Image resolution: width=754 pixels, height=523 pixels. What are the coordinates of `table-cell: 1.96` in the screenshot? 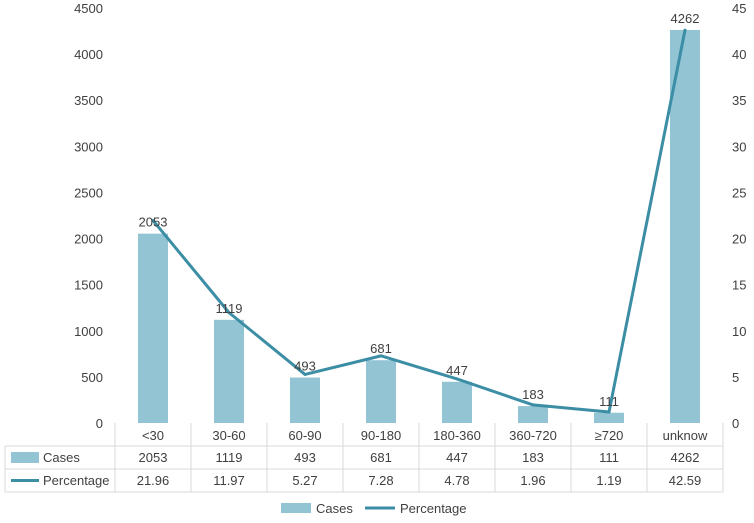 It's located at (532, 480).